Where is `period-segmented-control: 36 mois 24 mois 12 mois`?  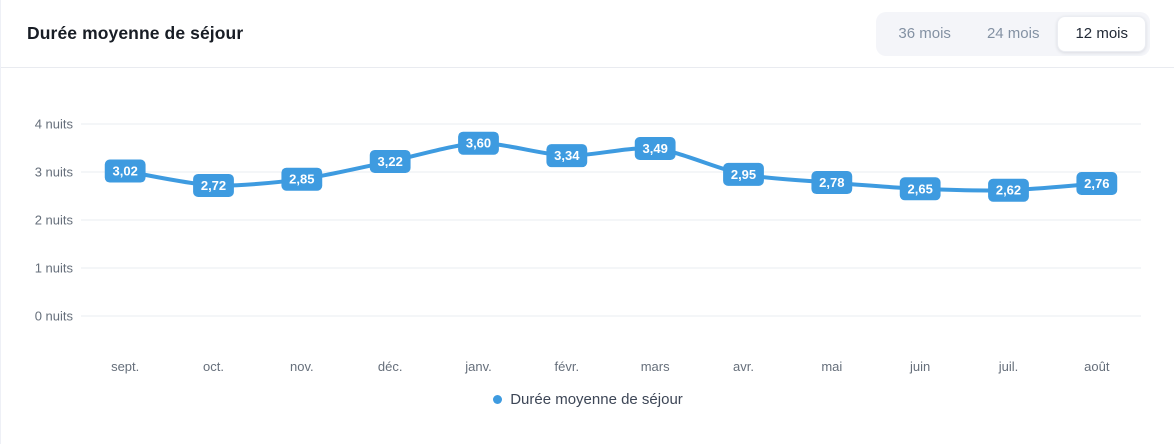 period-segmented-control: 36 mois 24 mois 12 mois is located at coordinates (1013, 33).